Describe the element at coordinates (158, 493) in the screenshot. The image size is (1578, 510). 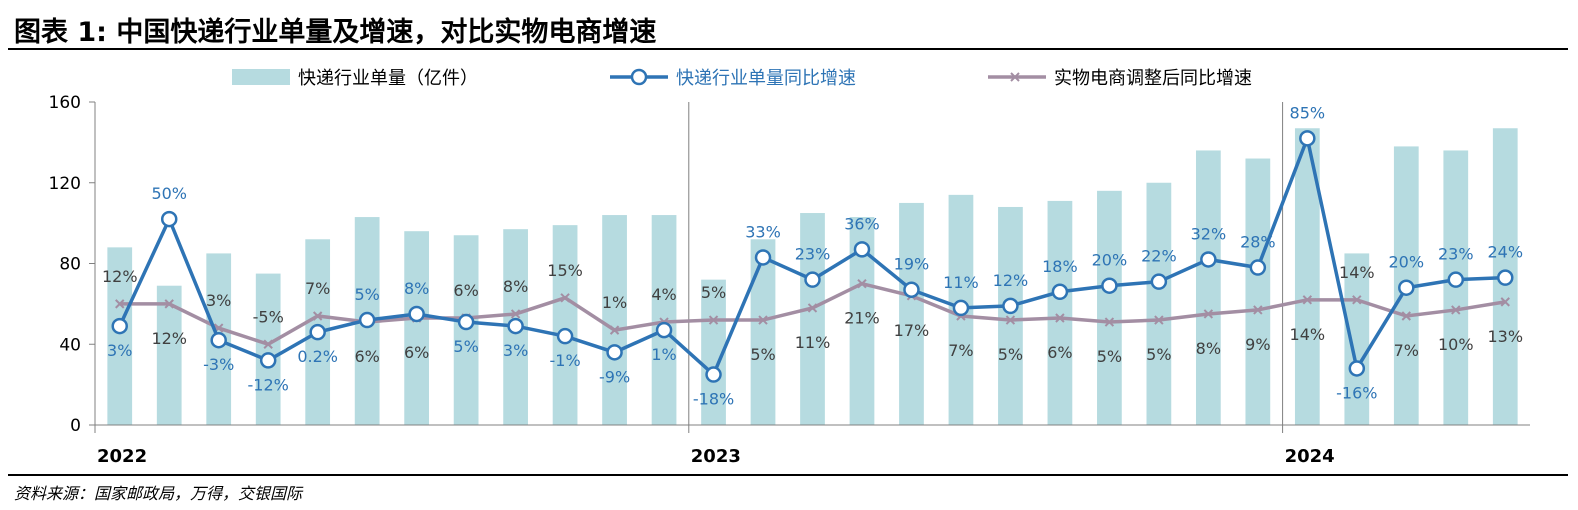
I see `source-note: 资料来源：国家邮政局，万得，交银国际` at that location.